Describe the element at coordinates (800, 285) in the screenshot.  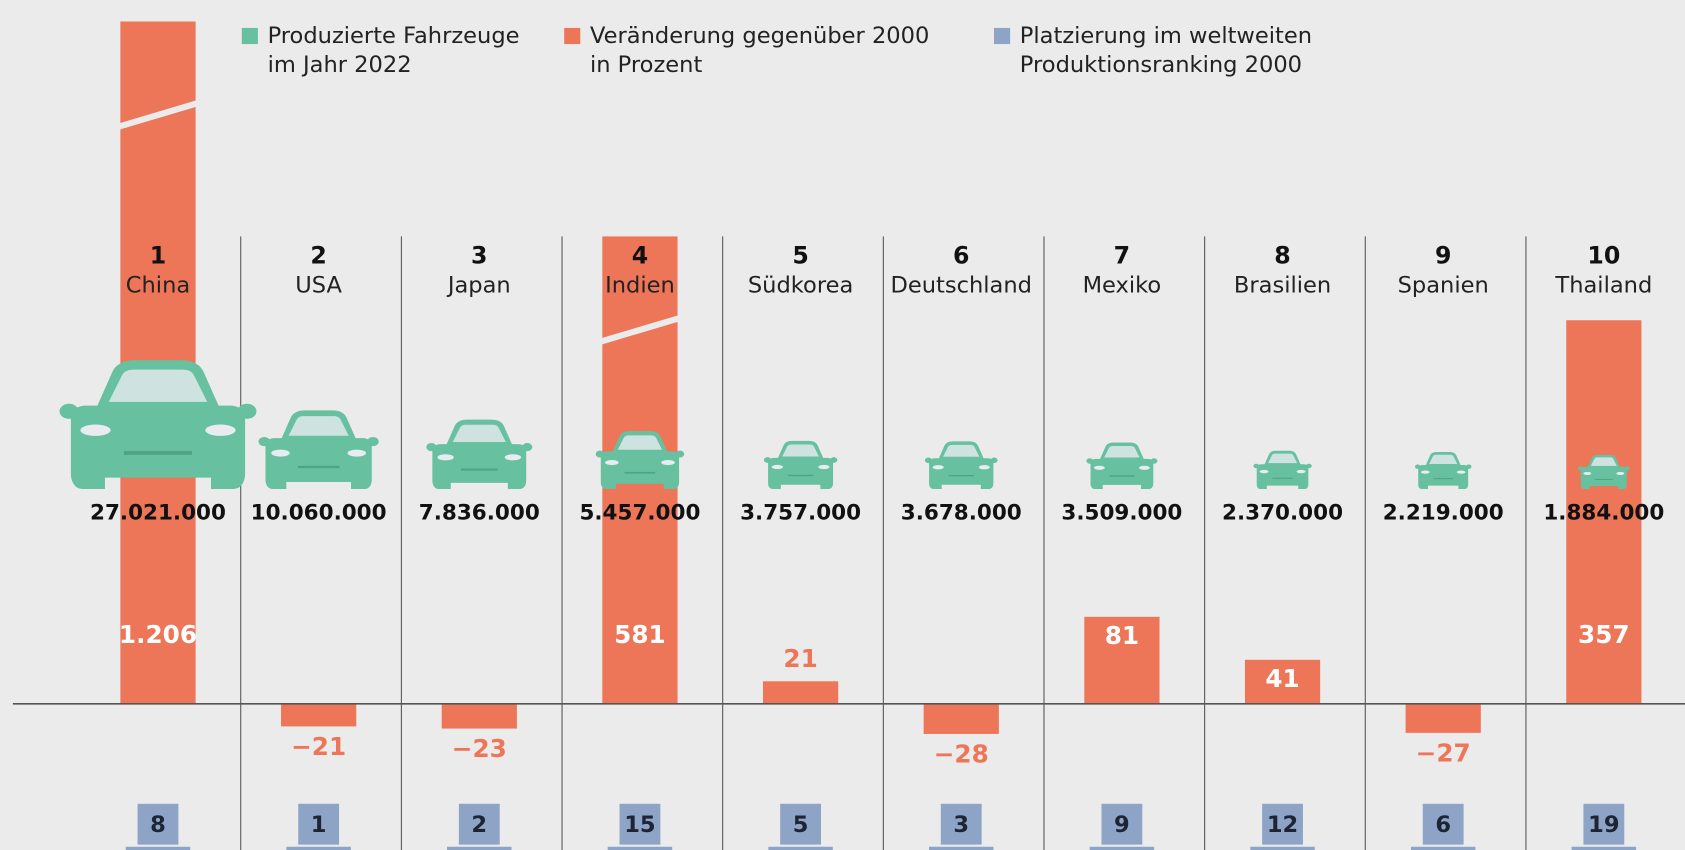
I see `country-label: Südkorea` at that location.